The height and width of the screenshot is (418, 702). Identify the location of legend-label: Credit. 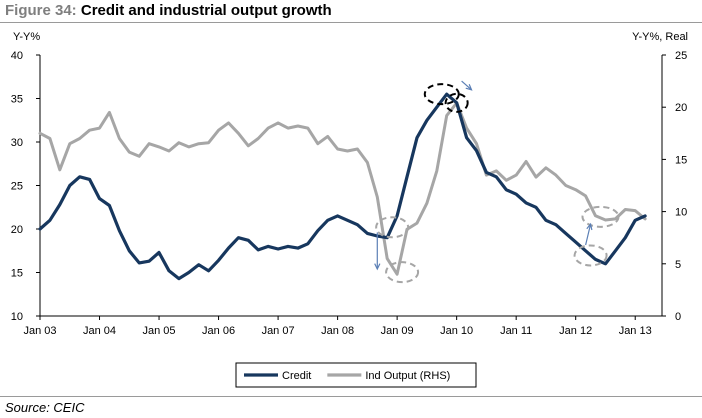
(296, 376).